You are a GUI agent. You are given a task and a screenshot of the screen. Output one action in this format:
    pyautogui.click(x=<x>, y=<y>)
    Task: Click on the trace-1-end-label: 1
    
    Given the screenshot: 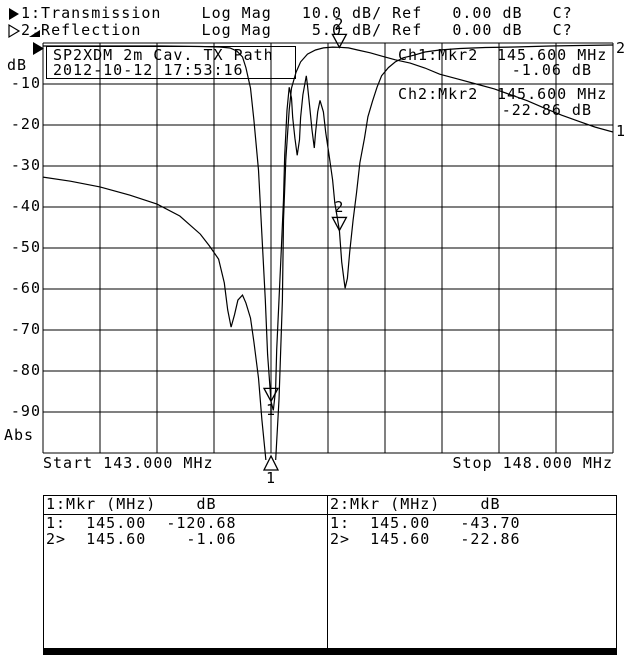 What is the action you would take?
    pyautogui.click(x=621, y=131)
    